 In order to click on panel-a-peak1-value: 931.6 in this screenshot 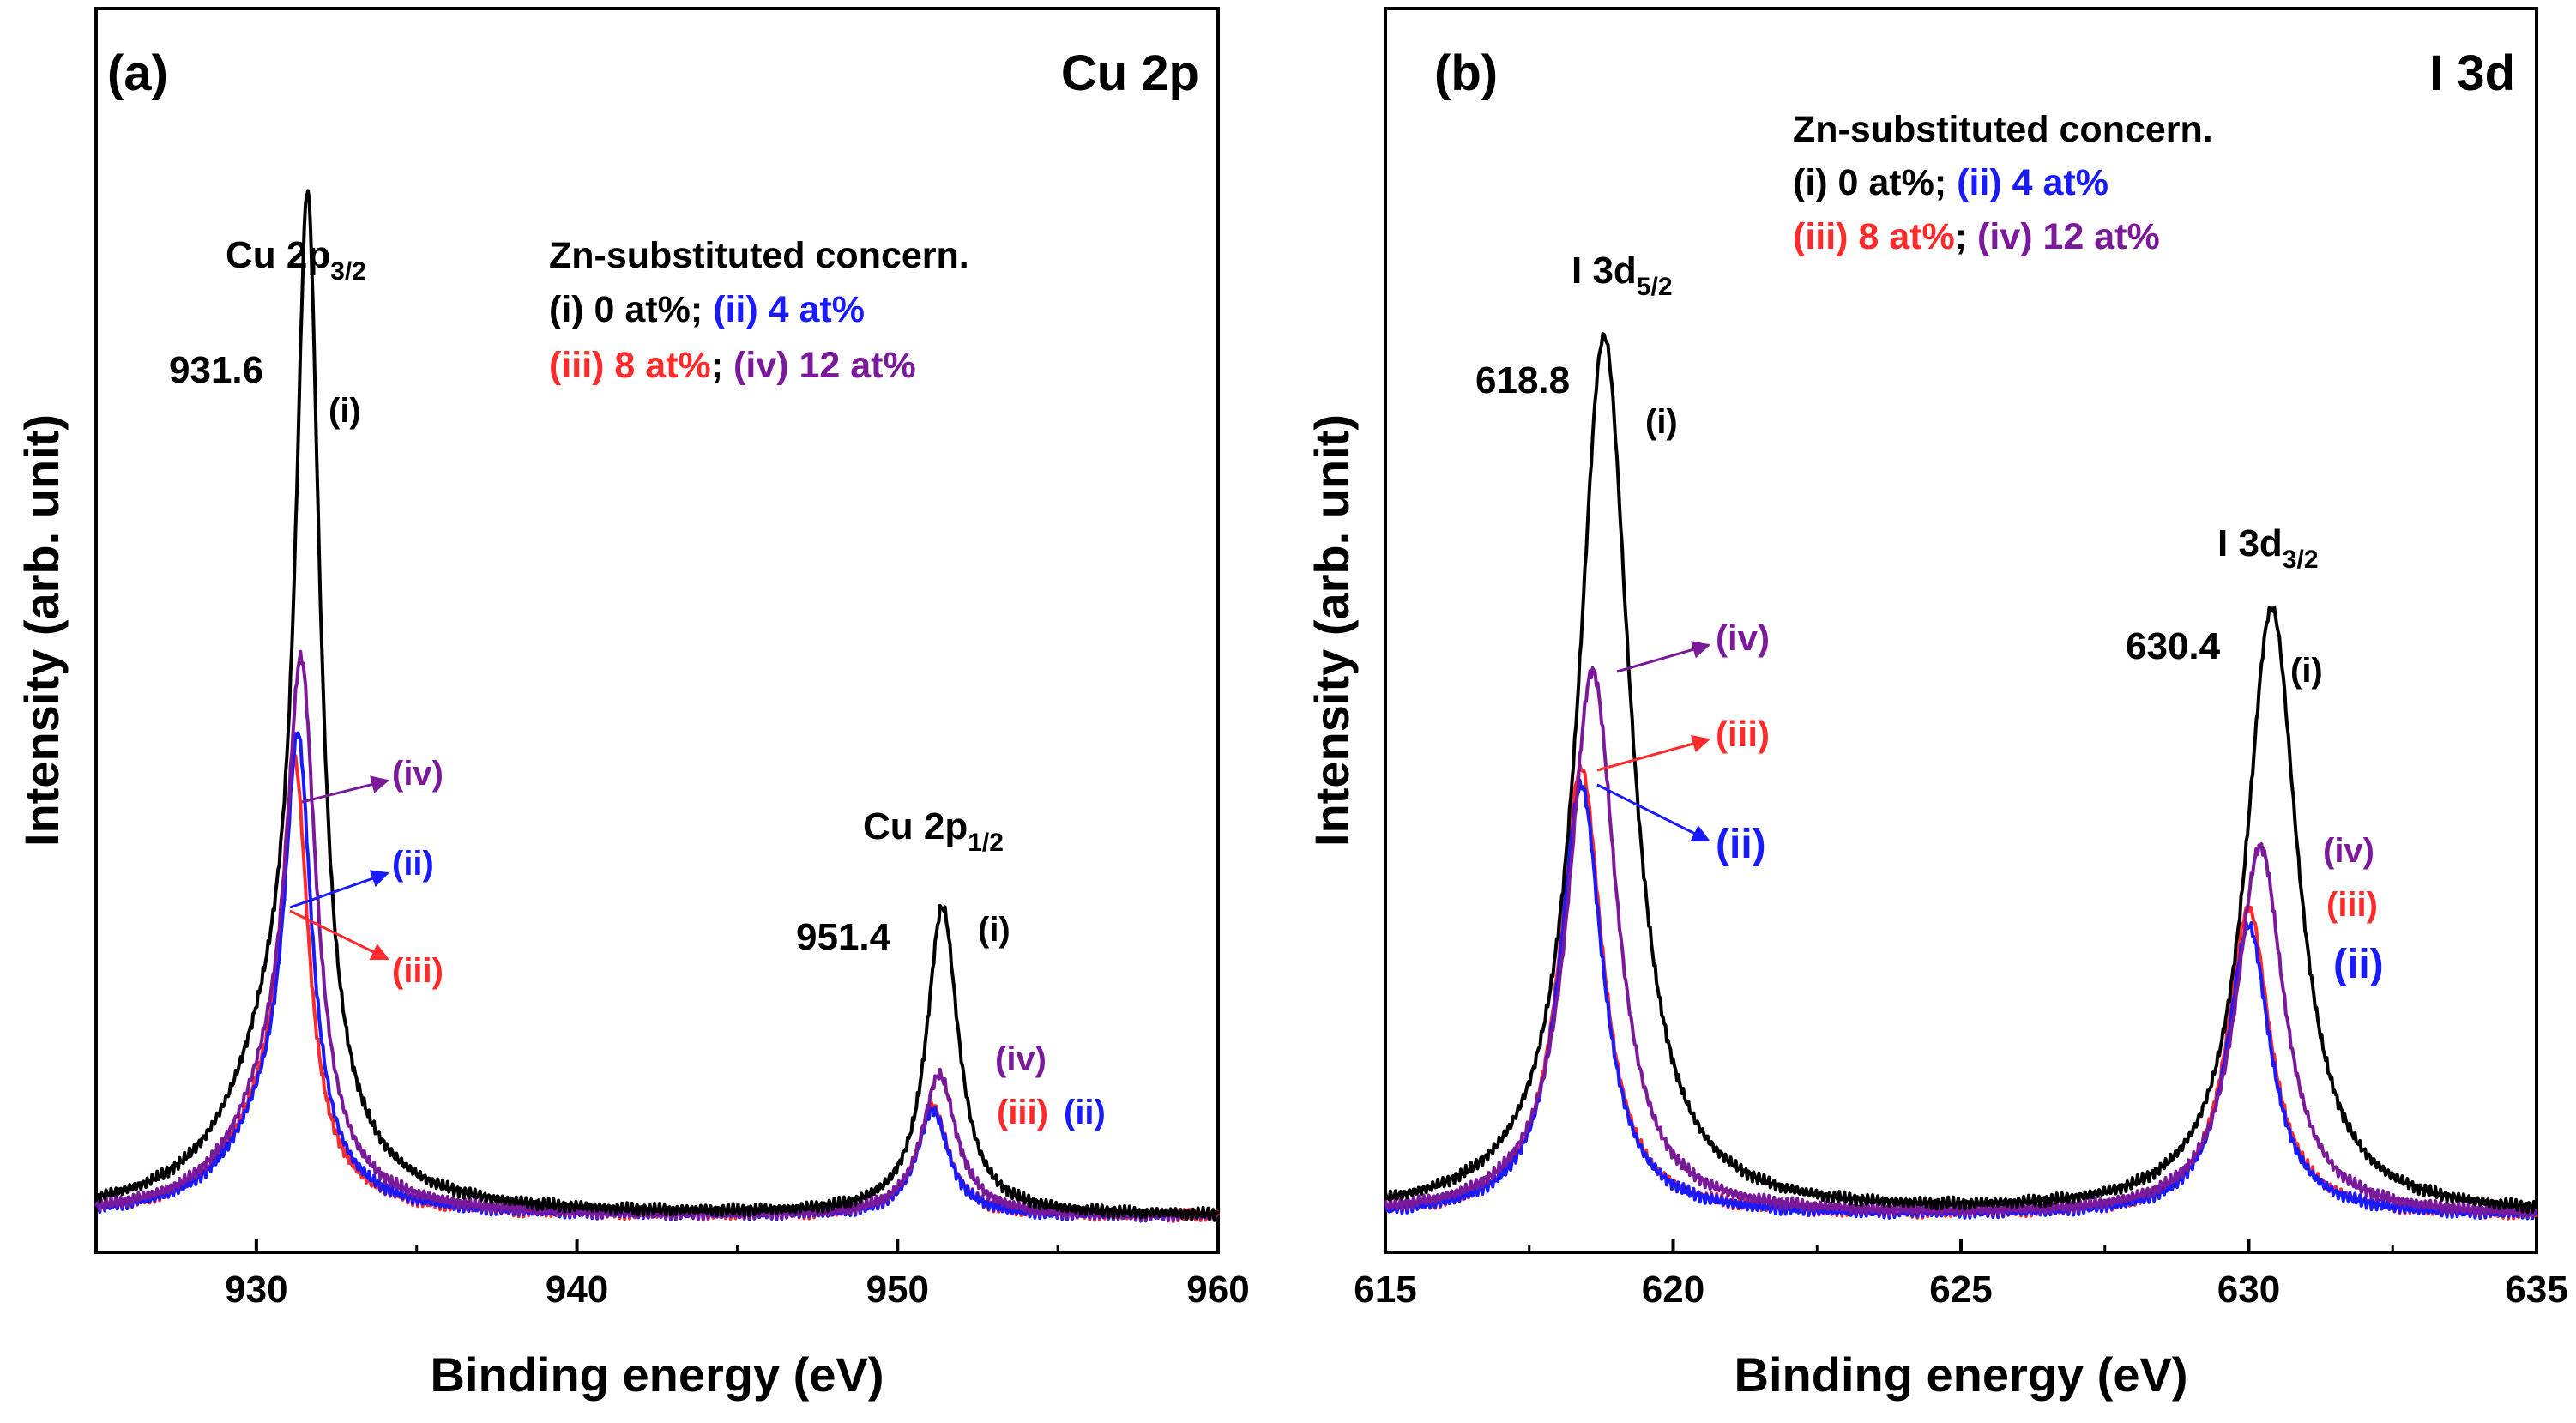, I will do `click(216, 370)`.